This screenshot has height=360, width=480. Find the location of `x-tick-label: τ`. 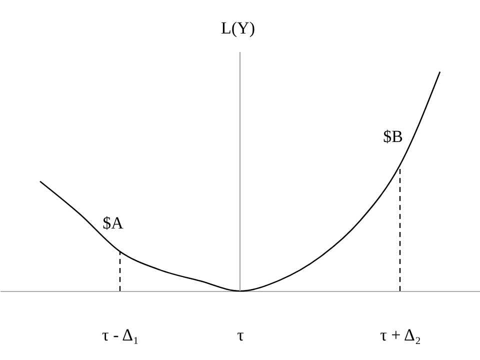

x-tick-label: τ is located at coordinates (240, 335).